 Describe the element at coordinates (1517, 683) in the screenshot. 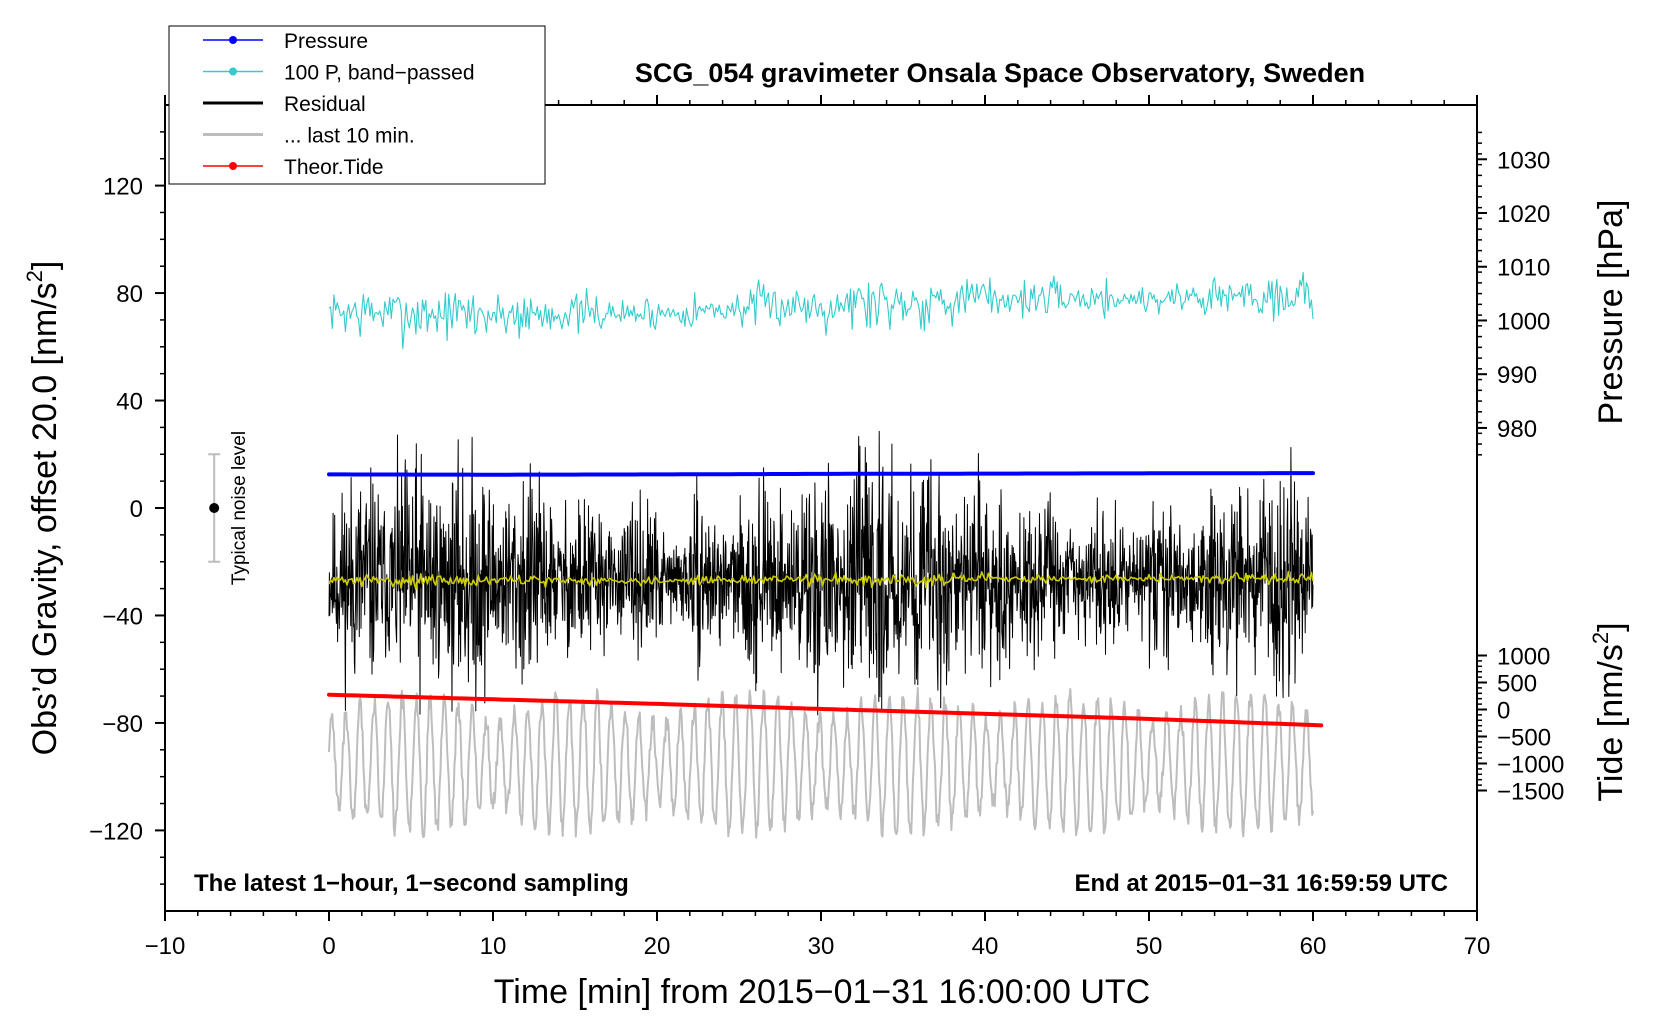

I see `tide-tick-label: 500` at that location.